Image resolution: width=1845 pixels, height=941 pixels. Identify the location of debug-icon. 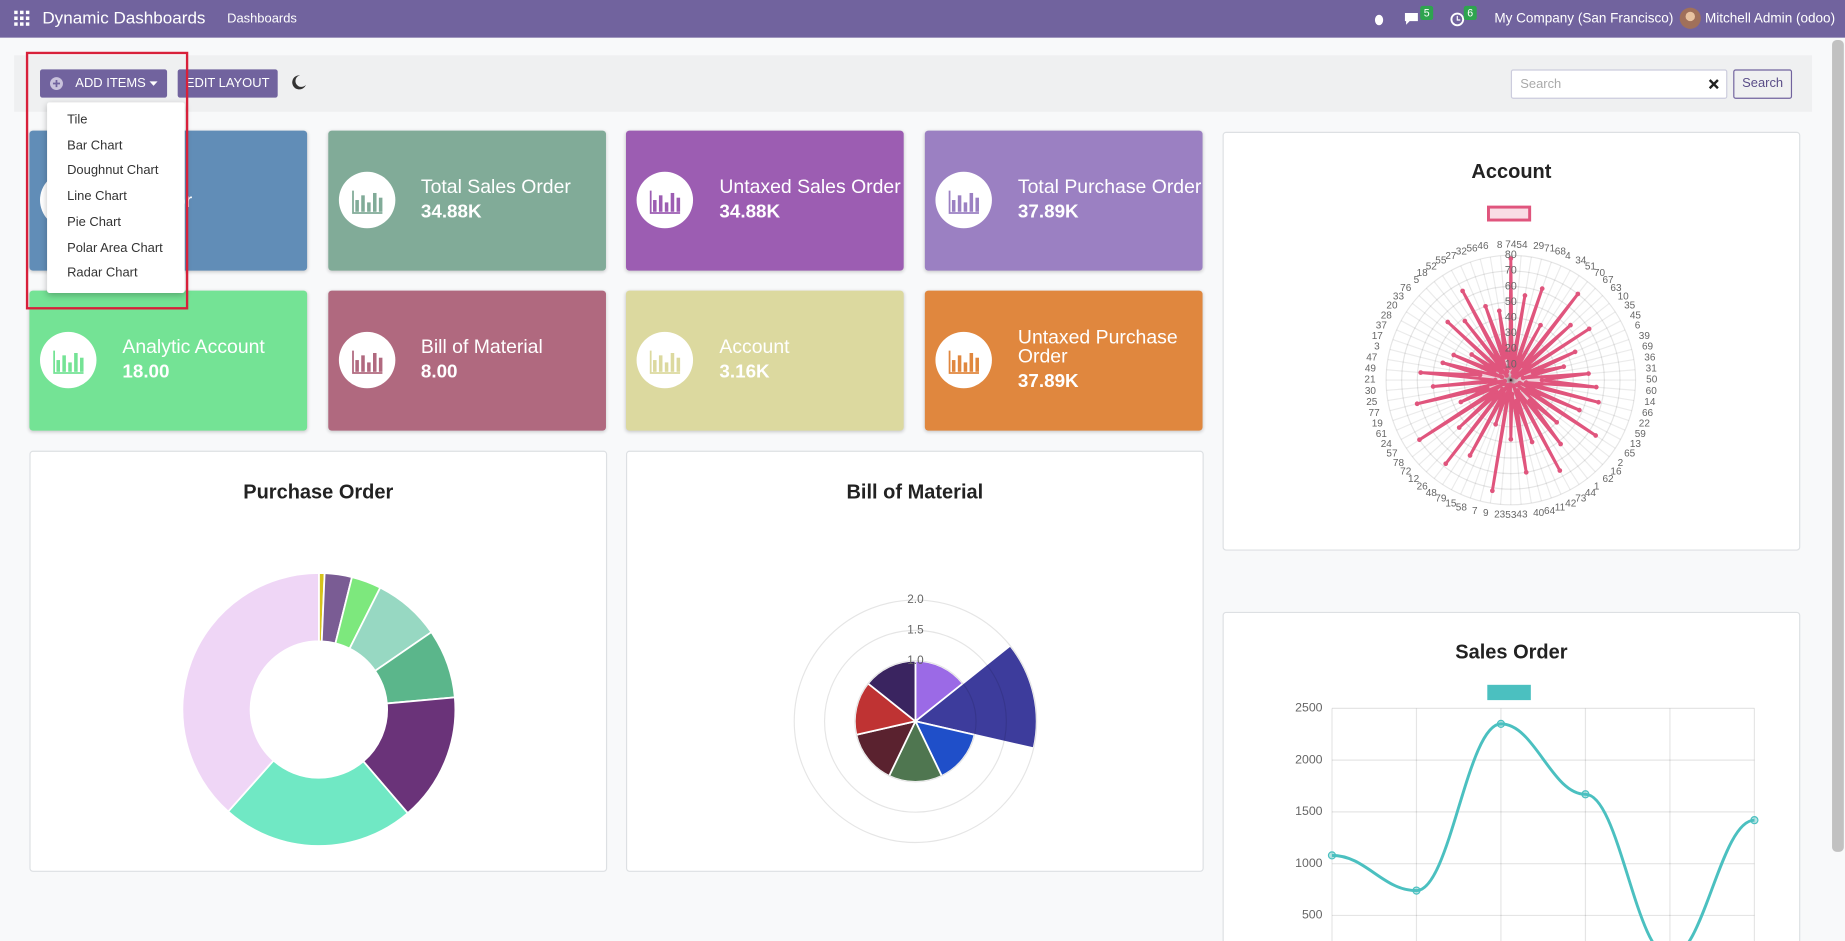
(1379, 19).